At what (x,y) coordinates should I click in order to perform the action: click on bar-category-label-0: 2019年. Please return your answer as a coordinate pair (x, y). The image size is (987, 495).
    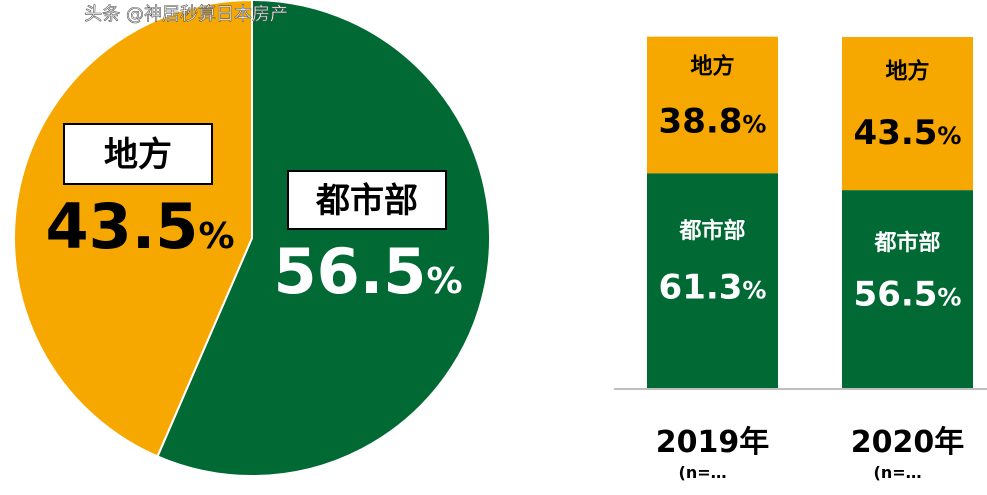
    Looking at the image, I should click on (713, 442).